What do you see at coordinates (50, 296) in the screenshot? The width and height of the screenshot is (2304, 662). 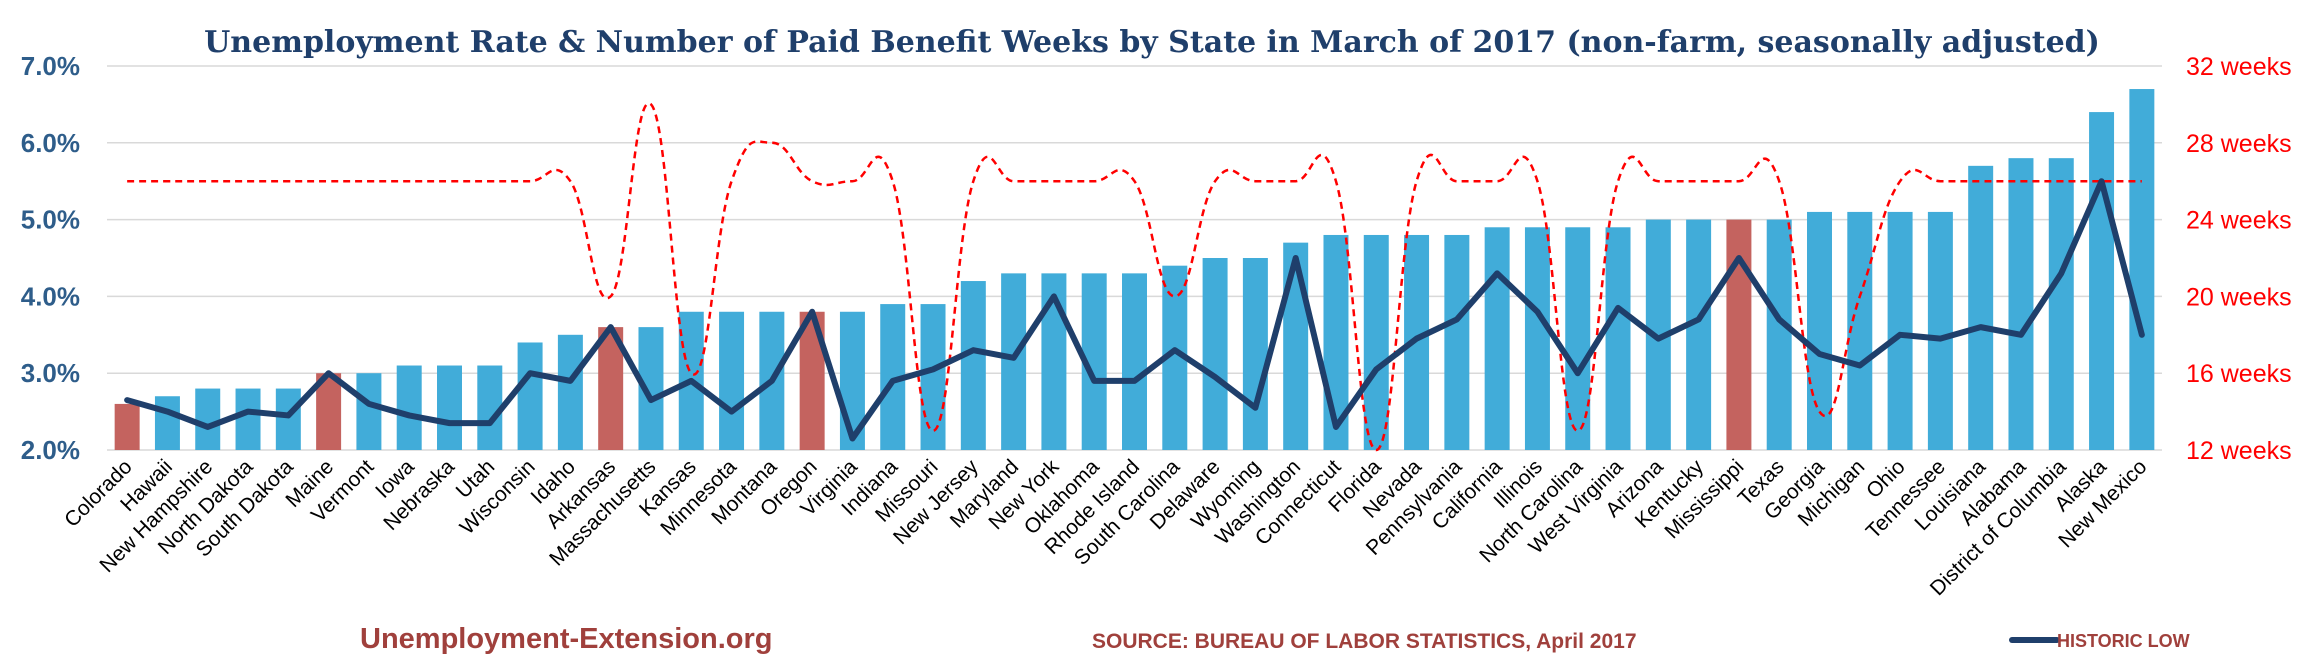 I see `left-tick-label: 4.0%` at bounding box center [50, 296].